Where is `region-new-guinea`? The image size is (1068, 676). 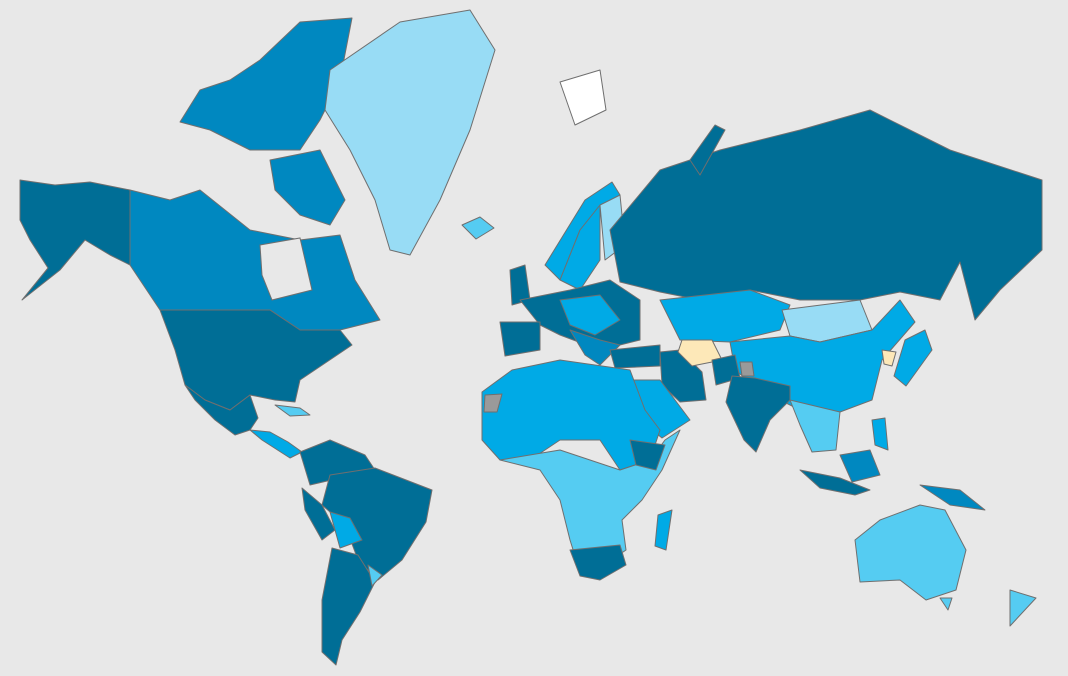 region-new-guinea is located at coordinates (952, 497).